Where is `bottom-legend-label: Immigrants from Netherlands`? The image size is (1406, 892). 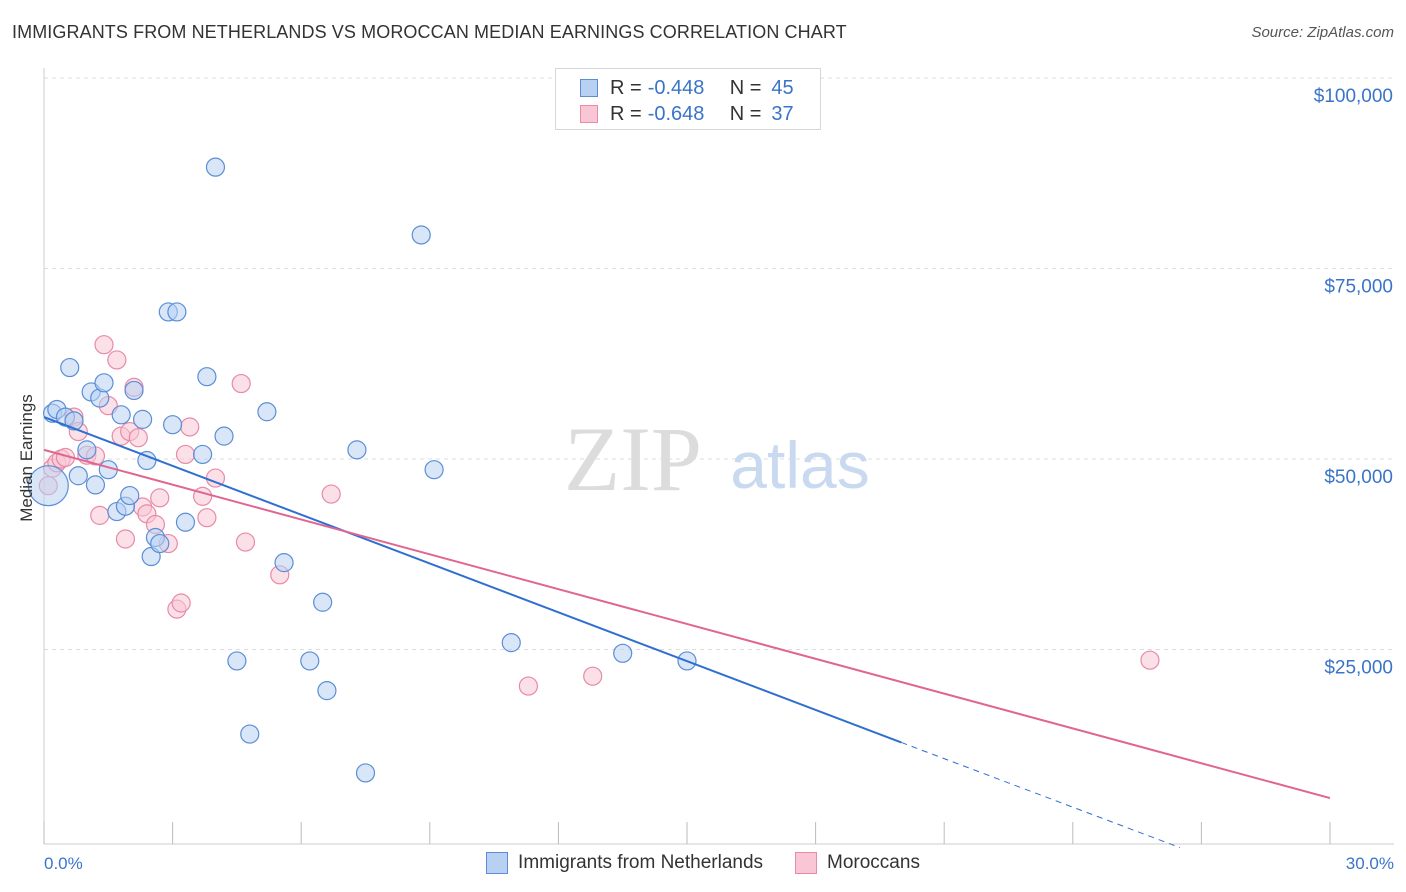
bottom-legend-label: Immigrants from Netherlands is located at coordinates (641, 862).